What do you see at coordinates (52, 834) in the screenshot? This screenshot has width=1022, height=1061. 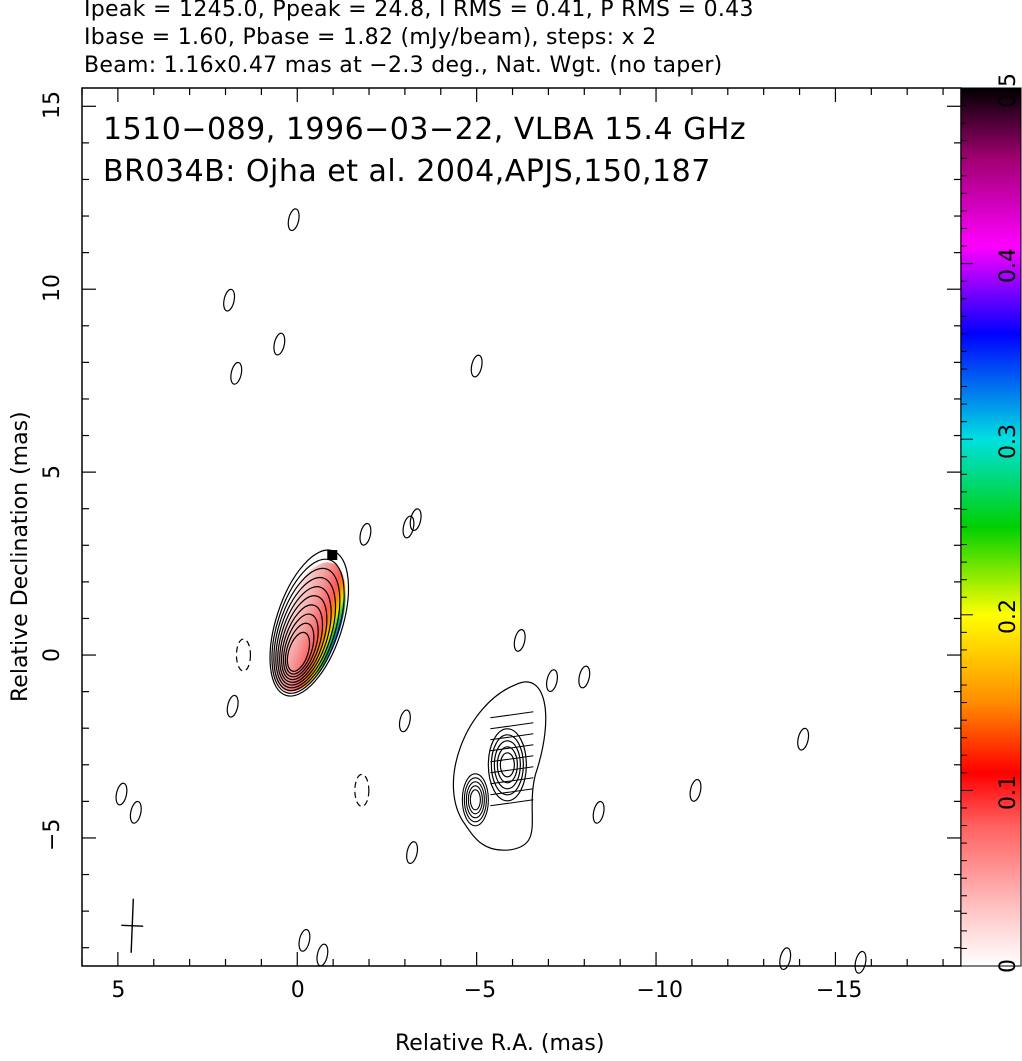 I see `y-tick-label: −5` at bounding box center [52, 834].